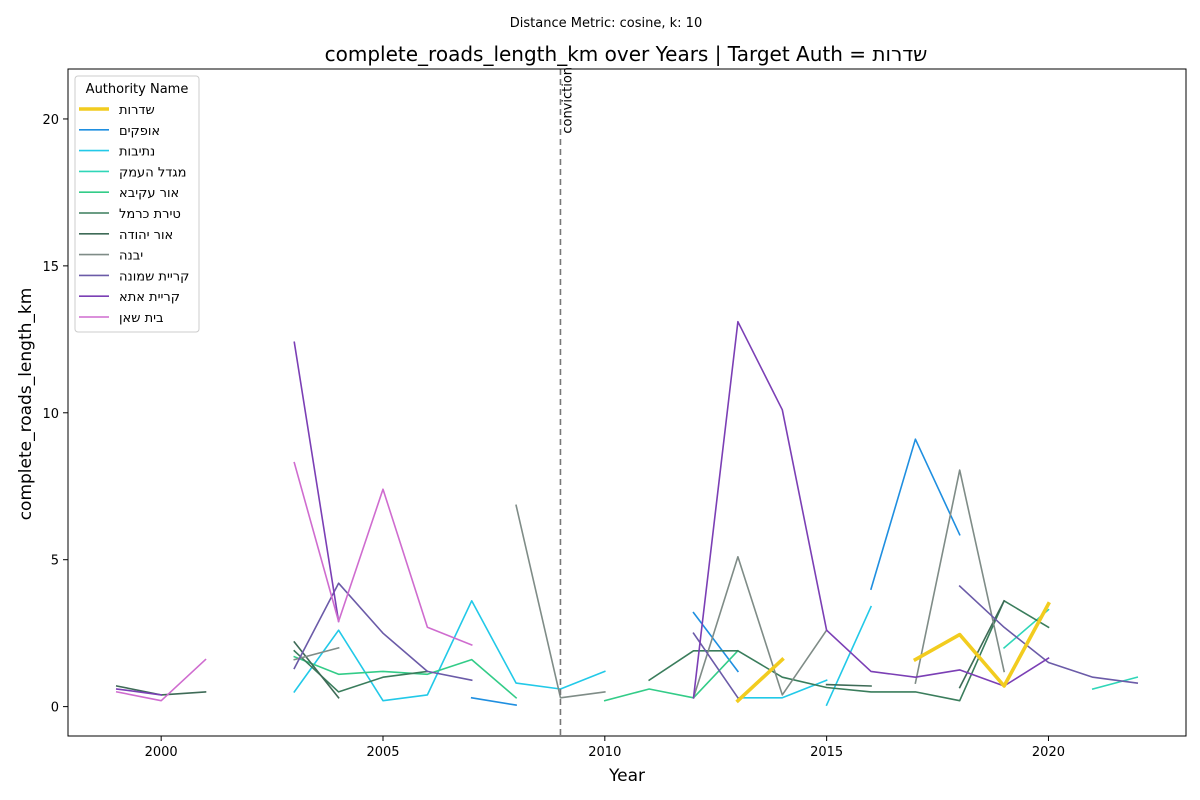 This screenshot has height=800, width=1200. What do you see at coordinates (154, 276) in the screenshot?
I see `legend-label: קריית שמונה` at bounding box center [154, 276].